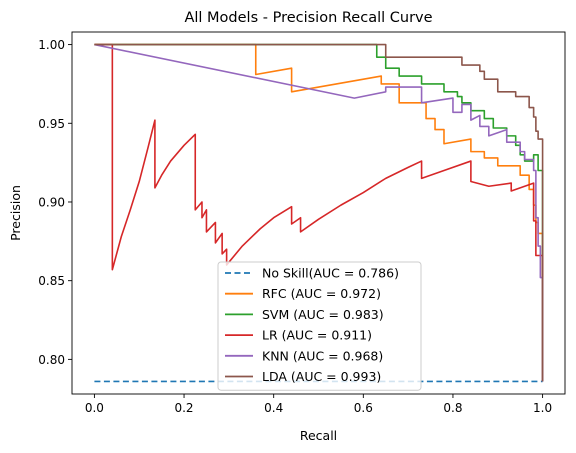  I want to click on legend-label: LR (AUC = 0.911), so click(317, 335).